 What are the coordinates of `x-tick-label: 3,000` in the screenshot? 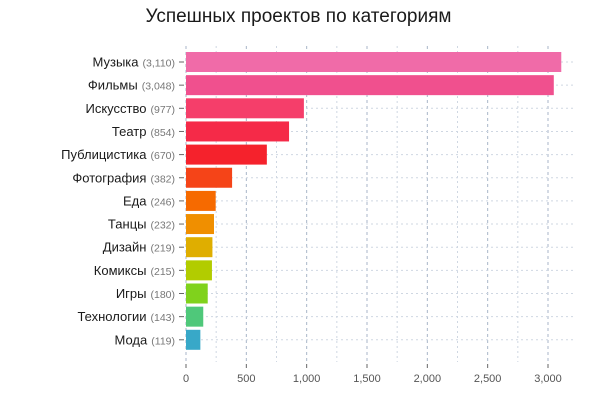 It's located at (548, 379).